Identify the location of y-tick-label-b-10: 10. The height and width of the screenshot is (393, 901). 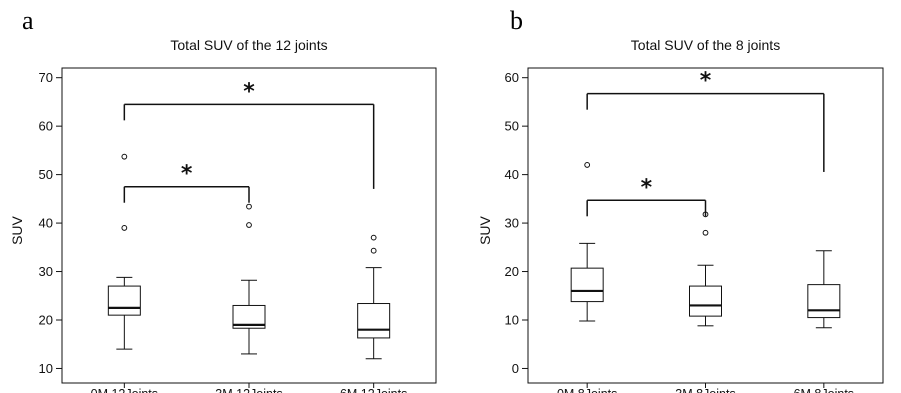
(512, 320).